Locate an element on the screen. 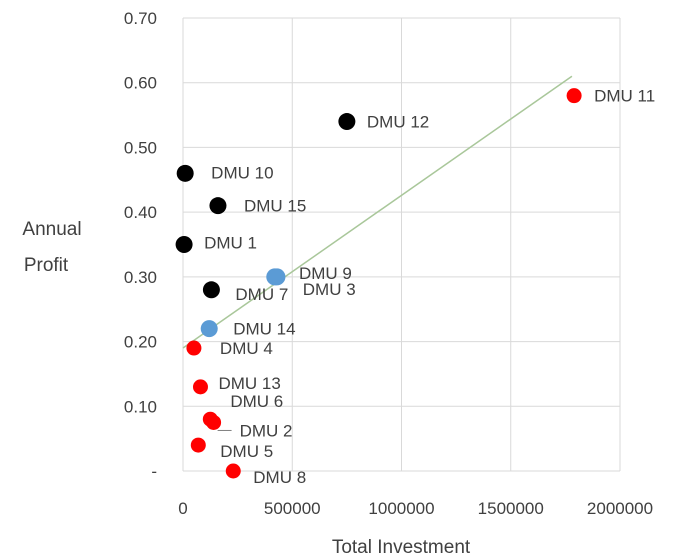 This screenshot has height=560, width=678. y-tick-label: 0.20 is located at coordinates (140, 342).